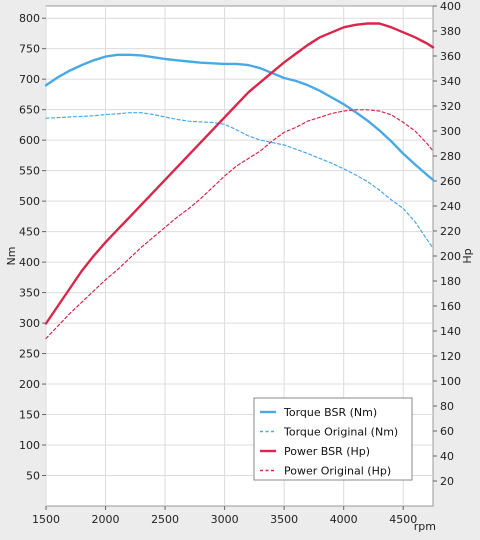 The width and height of the screenshot is (480, 540). What do you see at coordinates (425, 526) in the screenshot?
I see `x-axis-title: rpm` at bounding box center [425, 526].